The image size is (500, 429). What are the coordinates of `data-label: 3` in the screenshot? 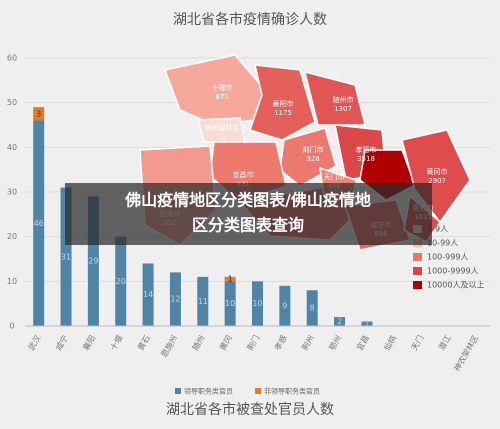 It's located at (38, 113).